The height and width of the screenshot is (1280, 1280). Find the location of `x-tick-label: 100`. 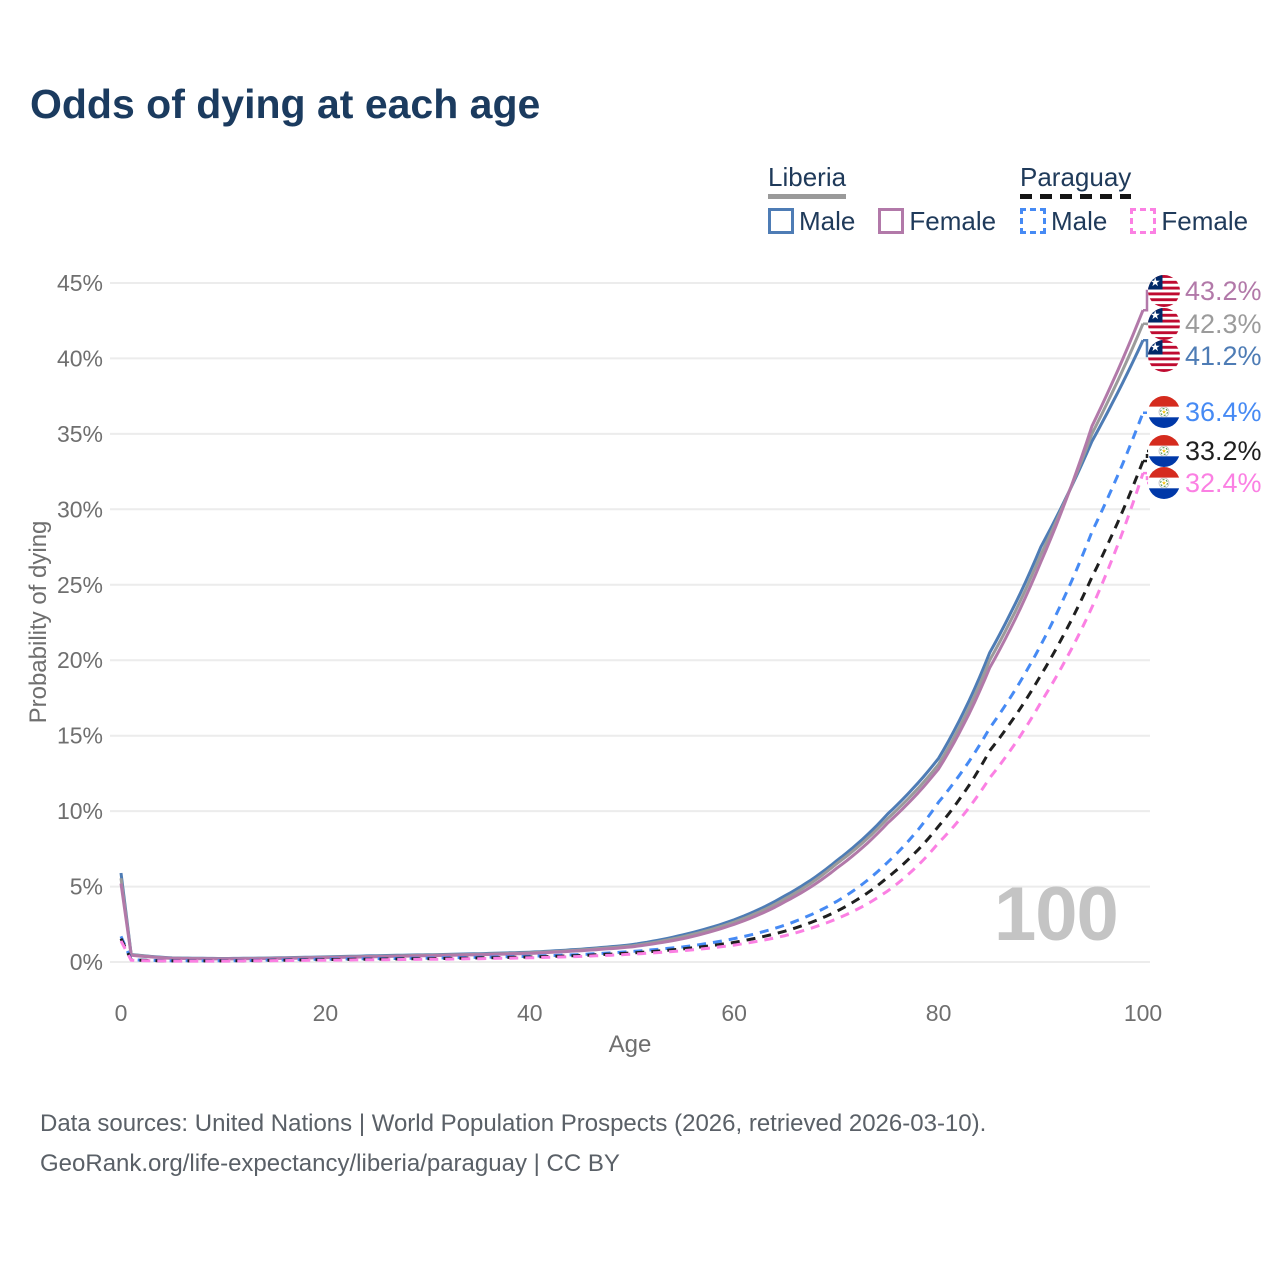

x-tick-label: 100 is located at coordinates (1143, 1013).